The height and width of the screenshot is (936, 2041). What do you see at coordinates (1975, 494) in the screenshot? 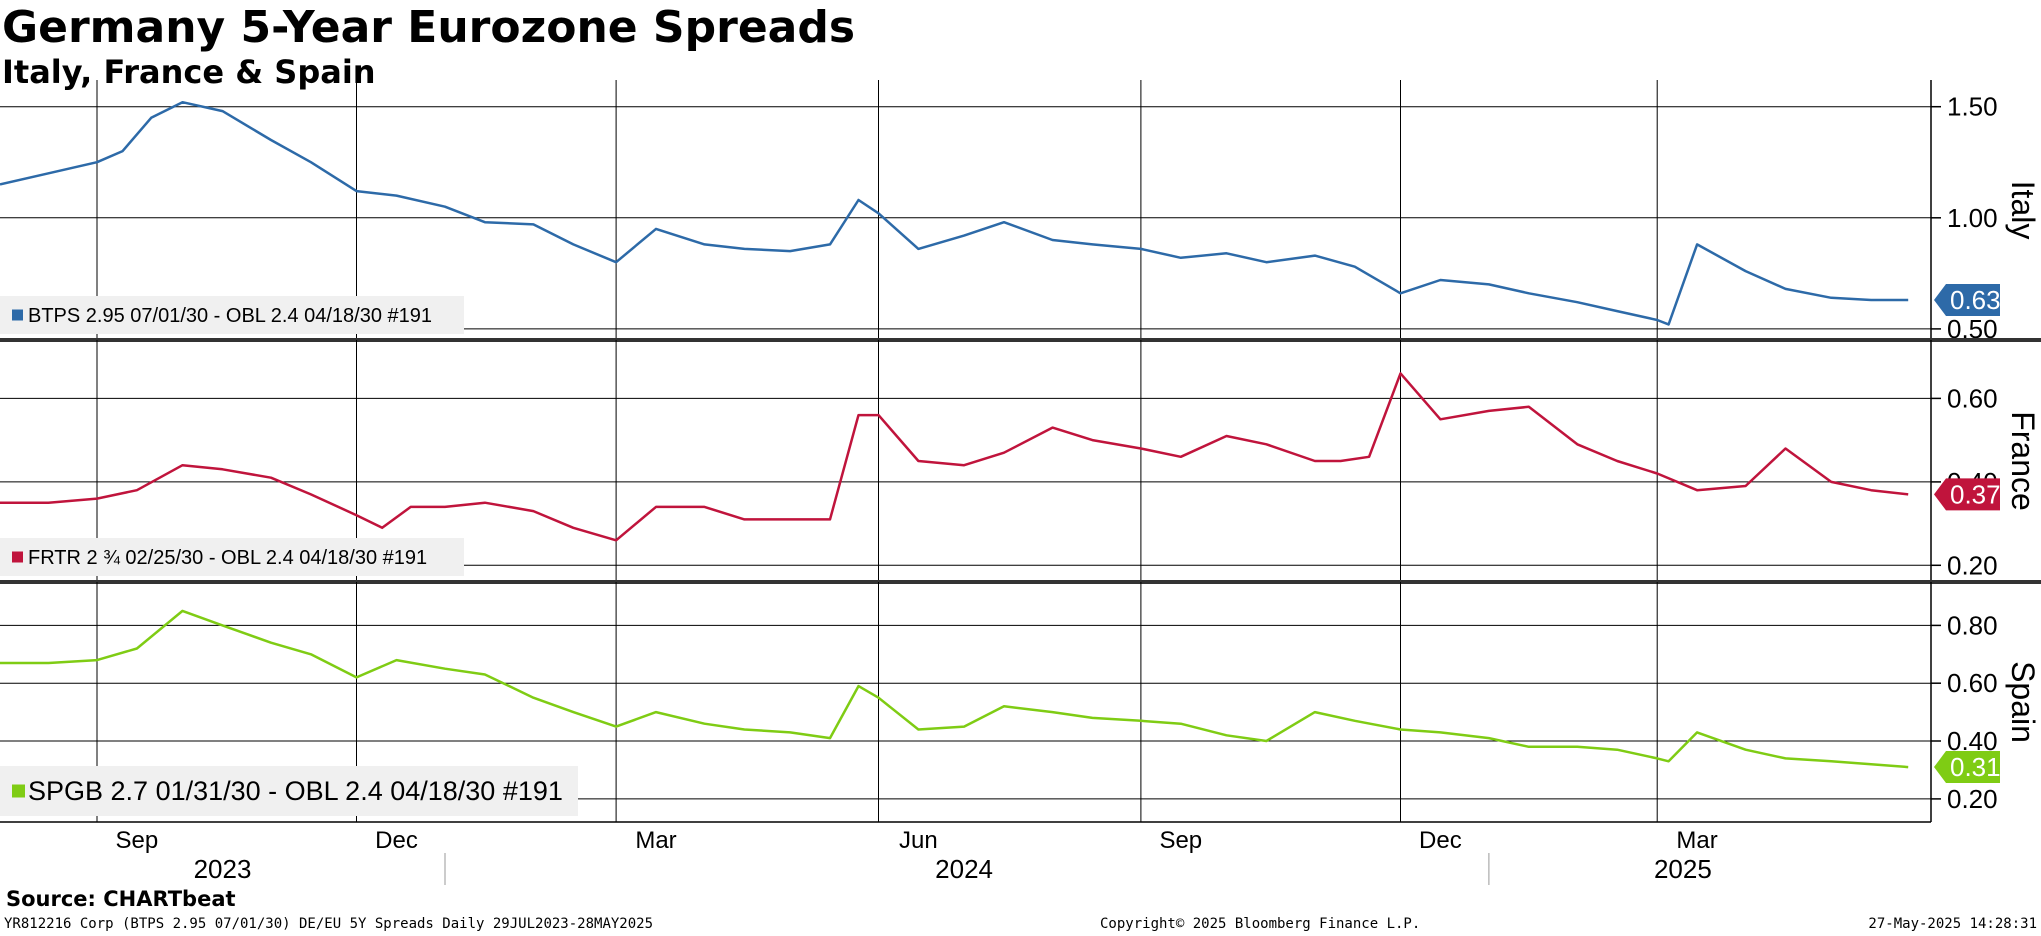
I see `last-value-label: 0.37` at bounding box center [1975, 494].